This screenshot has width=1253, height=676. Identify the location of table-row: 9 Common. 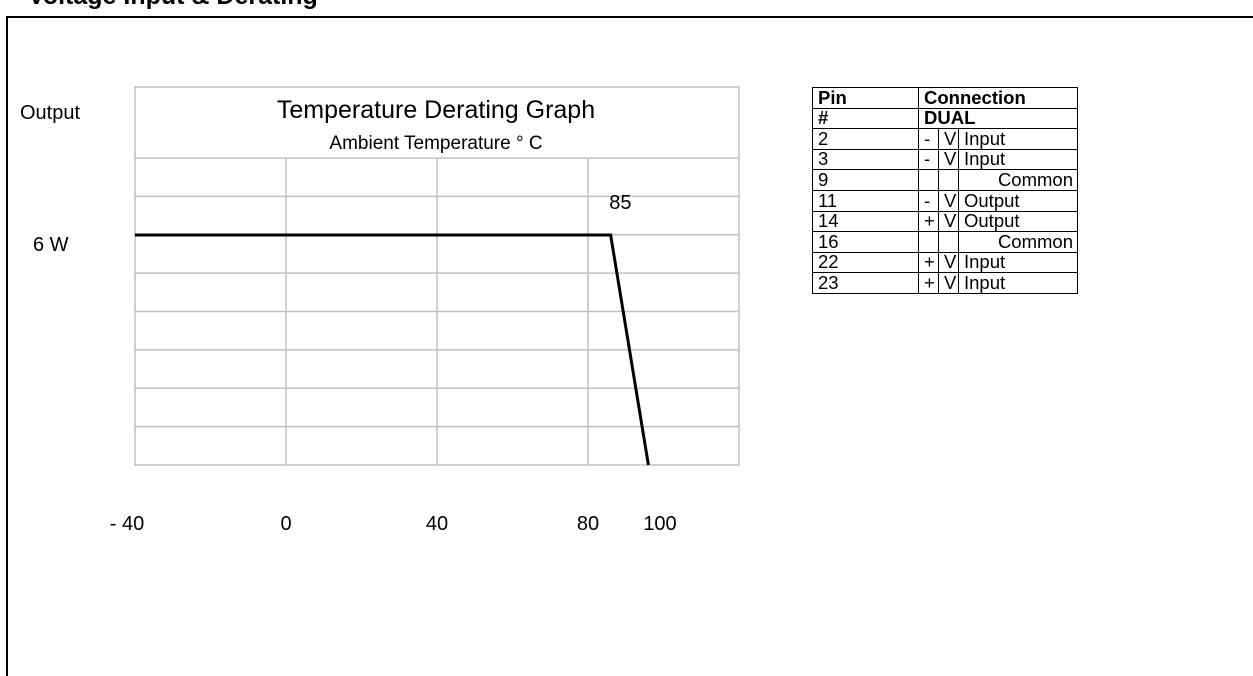
(945, 180).